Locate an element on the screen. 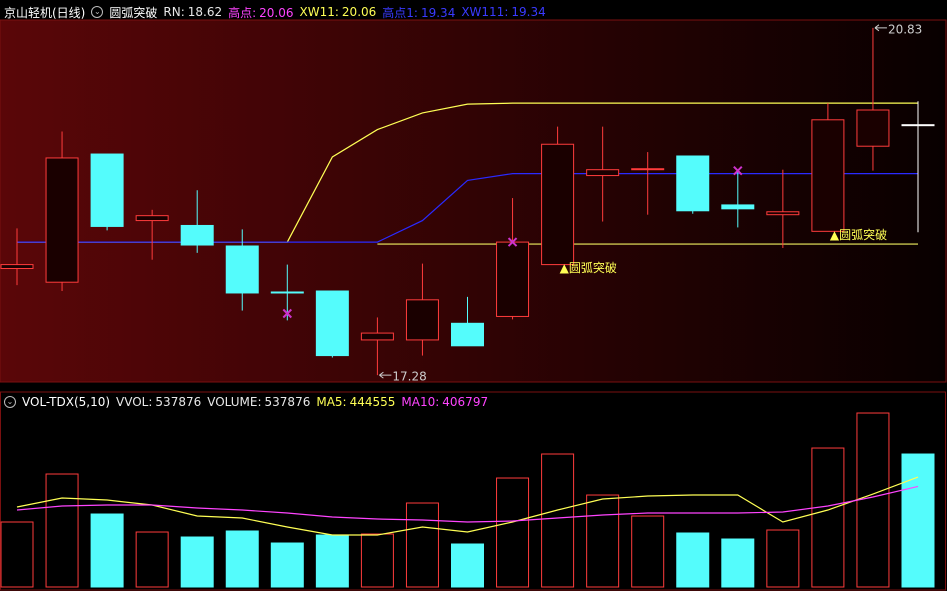 This screenshot has width=947, height=591. legend-item: RN: 18.62 is located at coordinates (192, 12).